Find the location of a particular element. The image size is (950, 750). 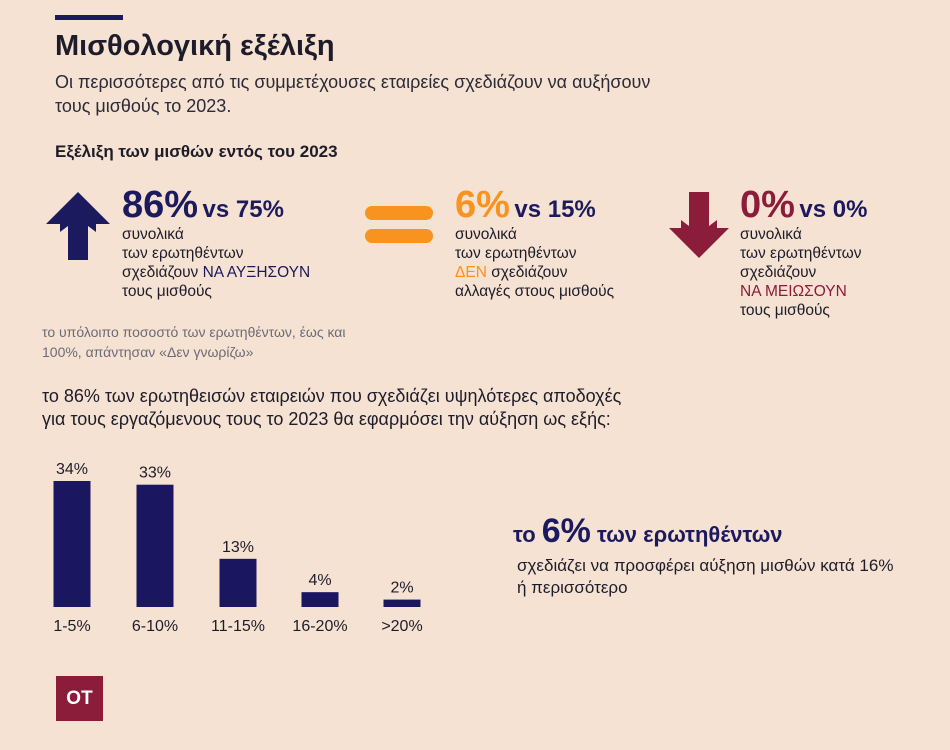

category-label: 11-15% is located at coordinates (238, 626).